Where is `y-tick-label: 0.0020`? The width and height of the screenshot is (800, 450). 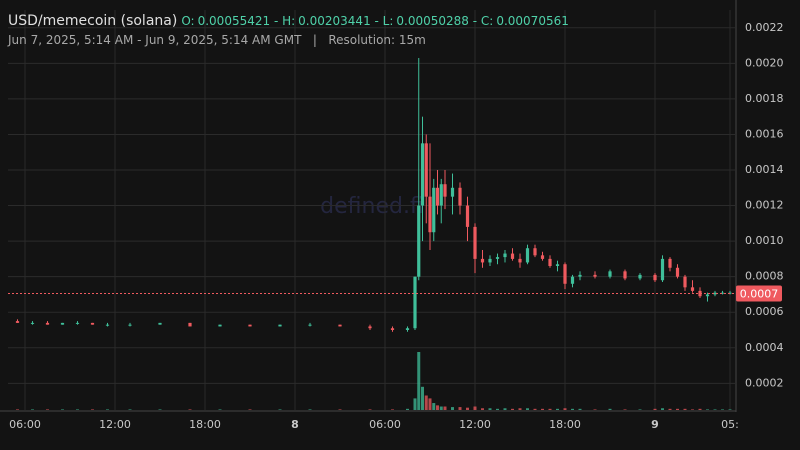
y-tick-label: 0.0020 is located at coordinates (764, 62).